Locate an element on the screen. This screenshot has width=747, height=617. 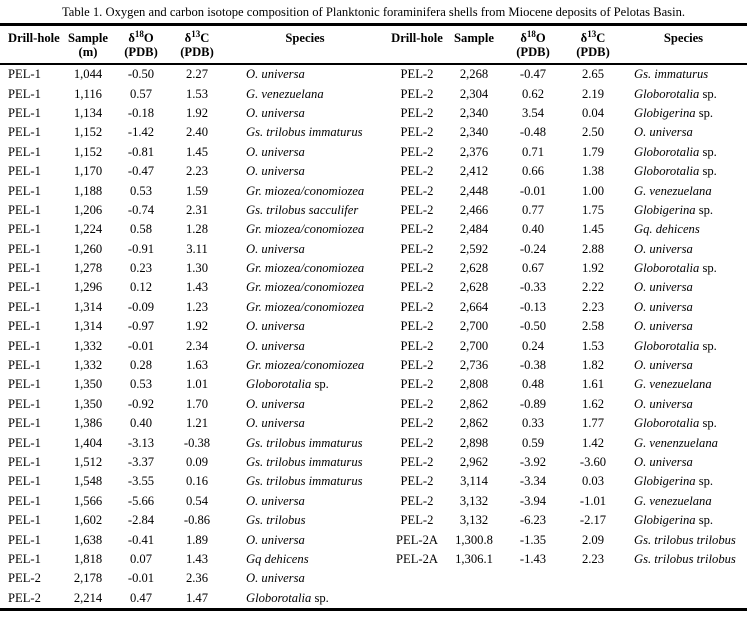
cell-d13c: 0.04 is located at coordinates (593, 112).